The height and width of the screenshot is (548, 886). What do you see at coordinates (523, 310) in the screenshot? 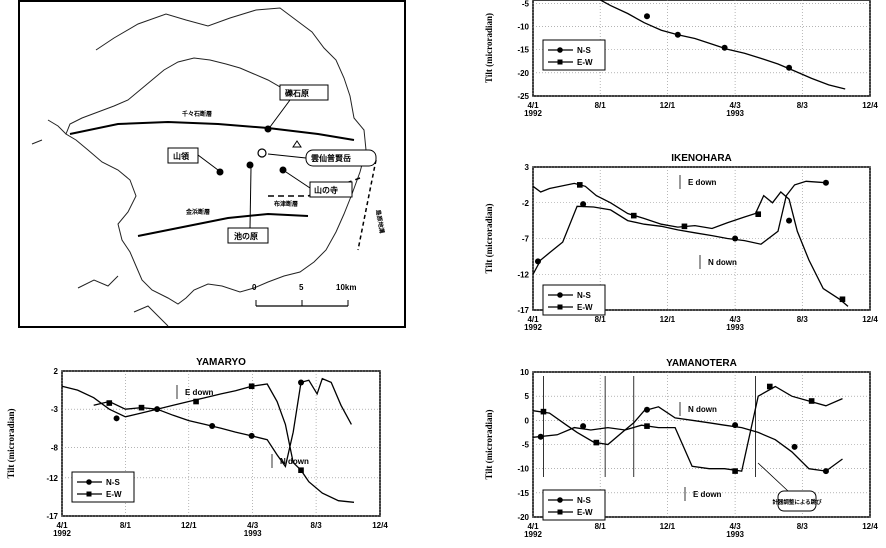
I see `y-tick-label: -17` at bounding box center [523, 310].